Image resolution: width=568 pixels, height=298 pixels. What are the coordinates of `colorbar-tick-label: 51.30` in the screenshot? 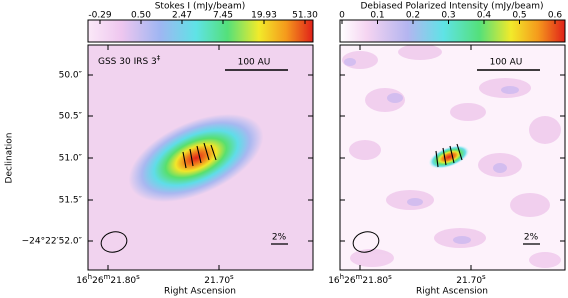 It's located at (305, 16).